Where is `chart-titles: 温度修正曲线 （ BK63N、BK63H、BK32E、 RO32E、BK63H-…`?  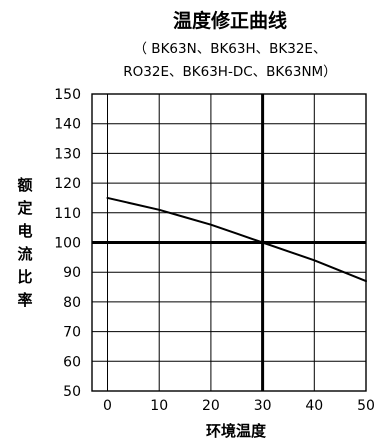 chart-titles: 温度修正曲线 （ BK63N、BK63H、BK32E、 RO32E、BK63H-… is located at coordinates (229, 44).